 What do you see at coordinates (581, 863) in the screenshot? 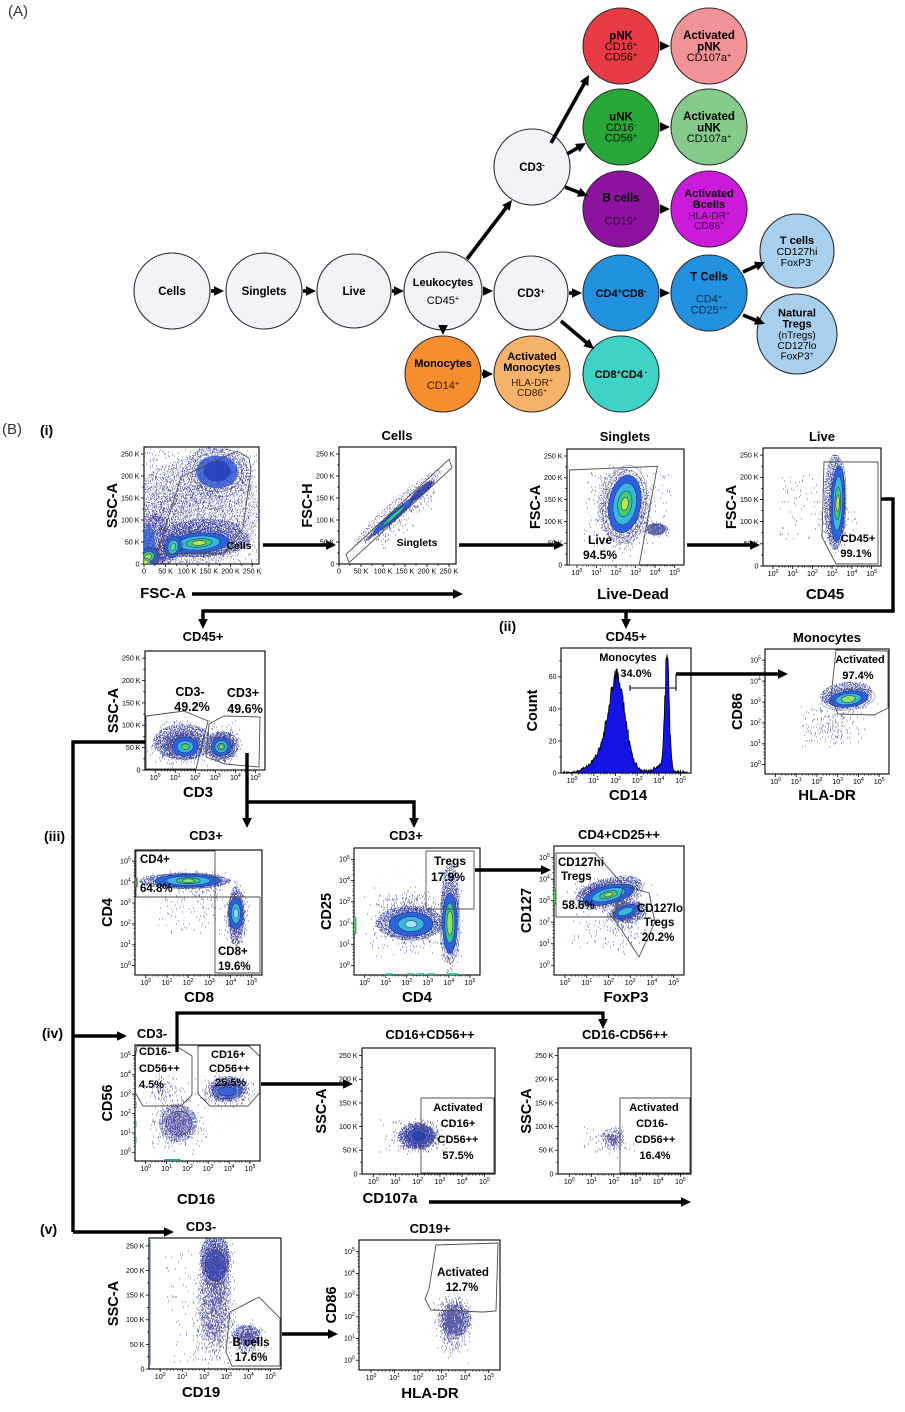
I see `svg-text: CD127hi` at bounding box center [581, 863].